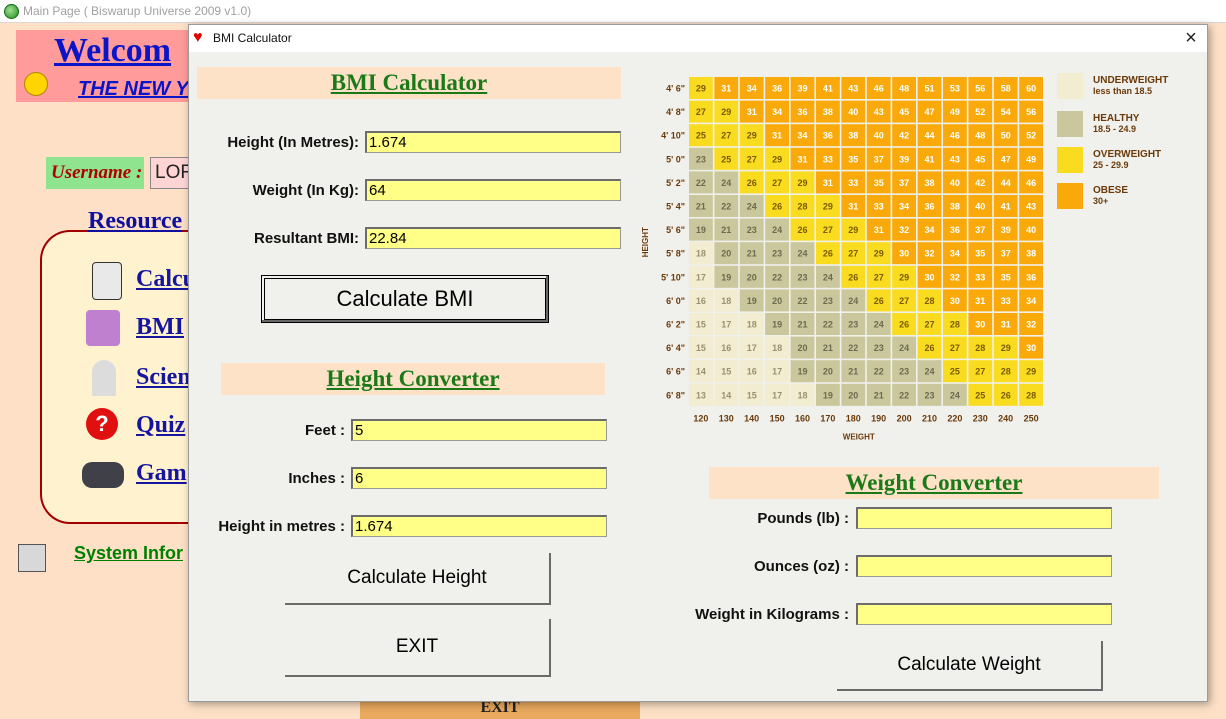  Describe the element at coordinates (980, 418) in the screenshot. I see `x-tick-label: 230` at that location.